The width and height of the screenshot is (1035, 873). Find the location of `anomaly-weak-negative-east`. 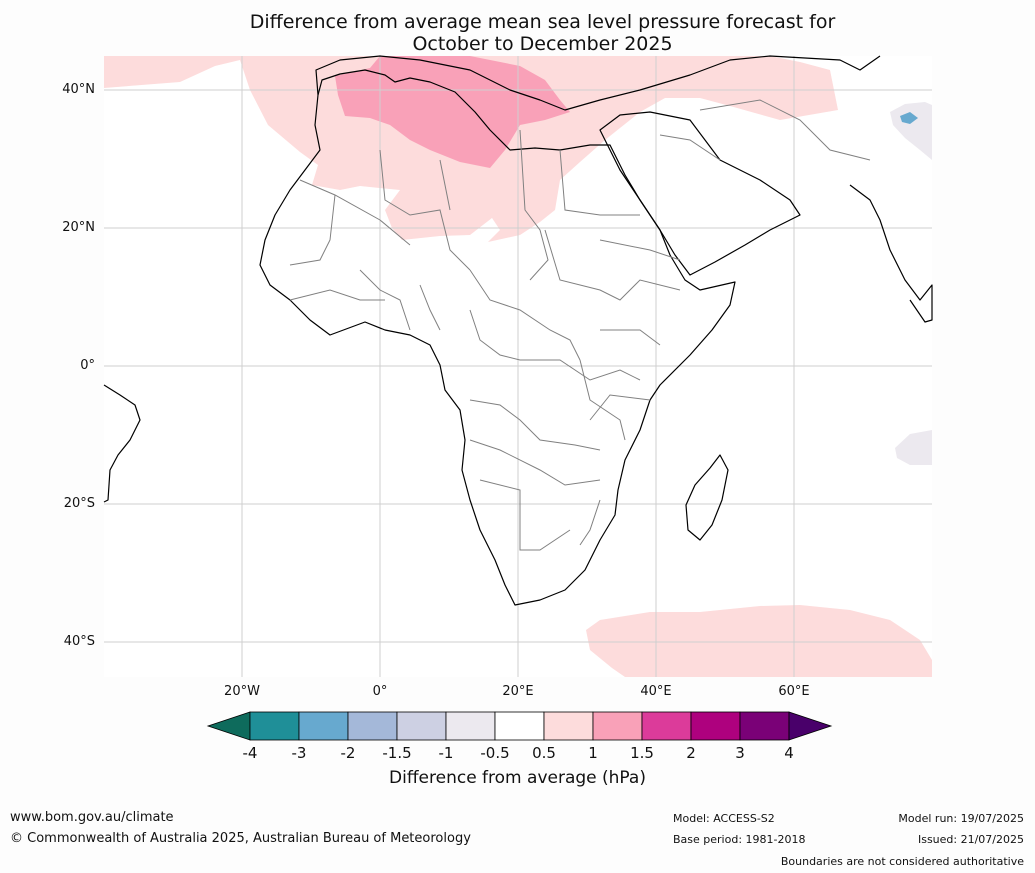

anomaly-weak-negative-east is located at coordinates (913, 447).